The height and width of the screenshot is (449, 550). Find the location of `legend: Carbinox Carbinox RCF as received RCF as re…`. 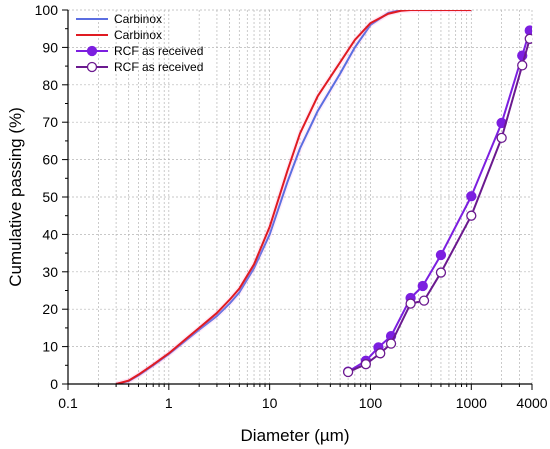

legend: Carbinox Carbinox RCF as received RCF as re… is located at coordinates (139, 43).